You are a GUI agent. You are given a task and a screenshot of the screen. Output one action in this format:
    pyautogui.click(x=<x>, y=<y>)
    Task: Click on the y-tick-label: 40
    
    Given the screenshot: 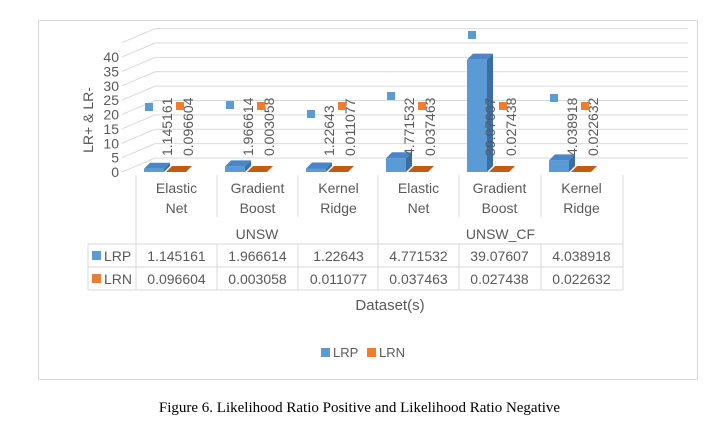 What is the action you would take?
    pyautogui.click(x=111, y=57)
    